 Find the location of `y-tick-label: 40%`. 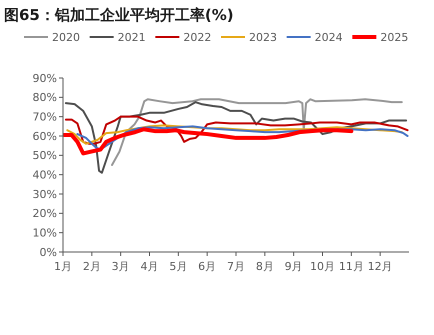

y-tick-label: 40% is located at coordinates (44, 175).